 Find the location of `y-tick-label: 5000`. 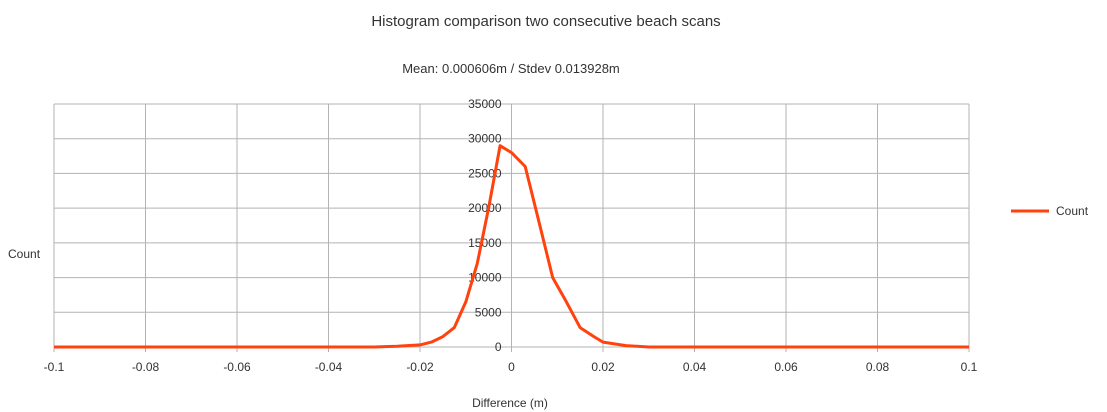

y-tick-label: 5000 is located at coordinates (488, 312).